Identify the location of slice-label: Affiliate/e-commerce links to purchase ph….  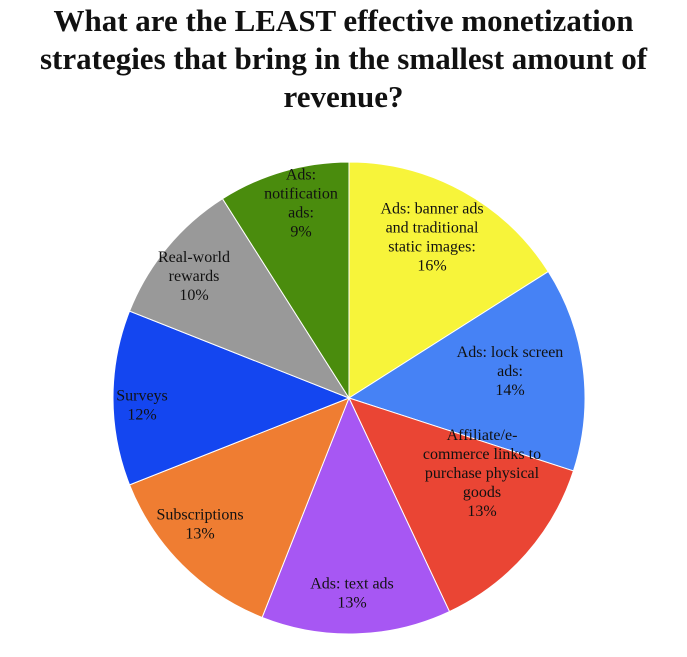
(482, 473).